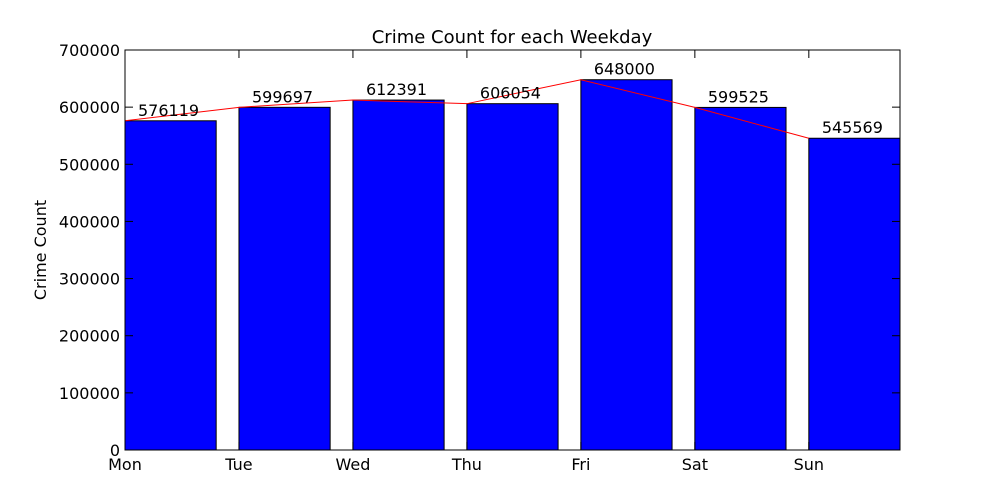 This screenshot has width=1000, height=500. I want to click on data-label-thu: 606054, so click(510, 93).